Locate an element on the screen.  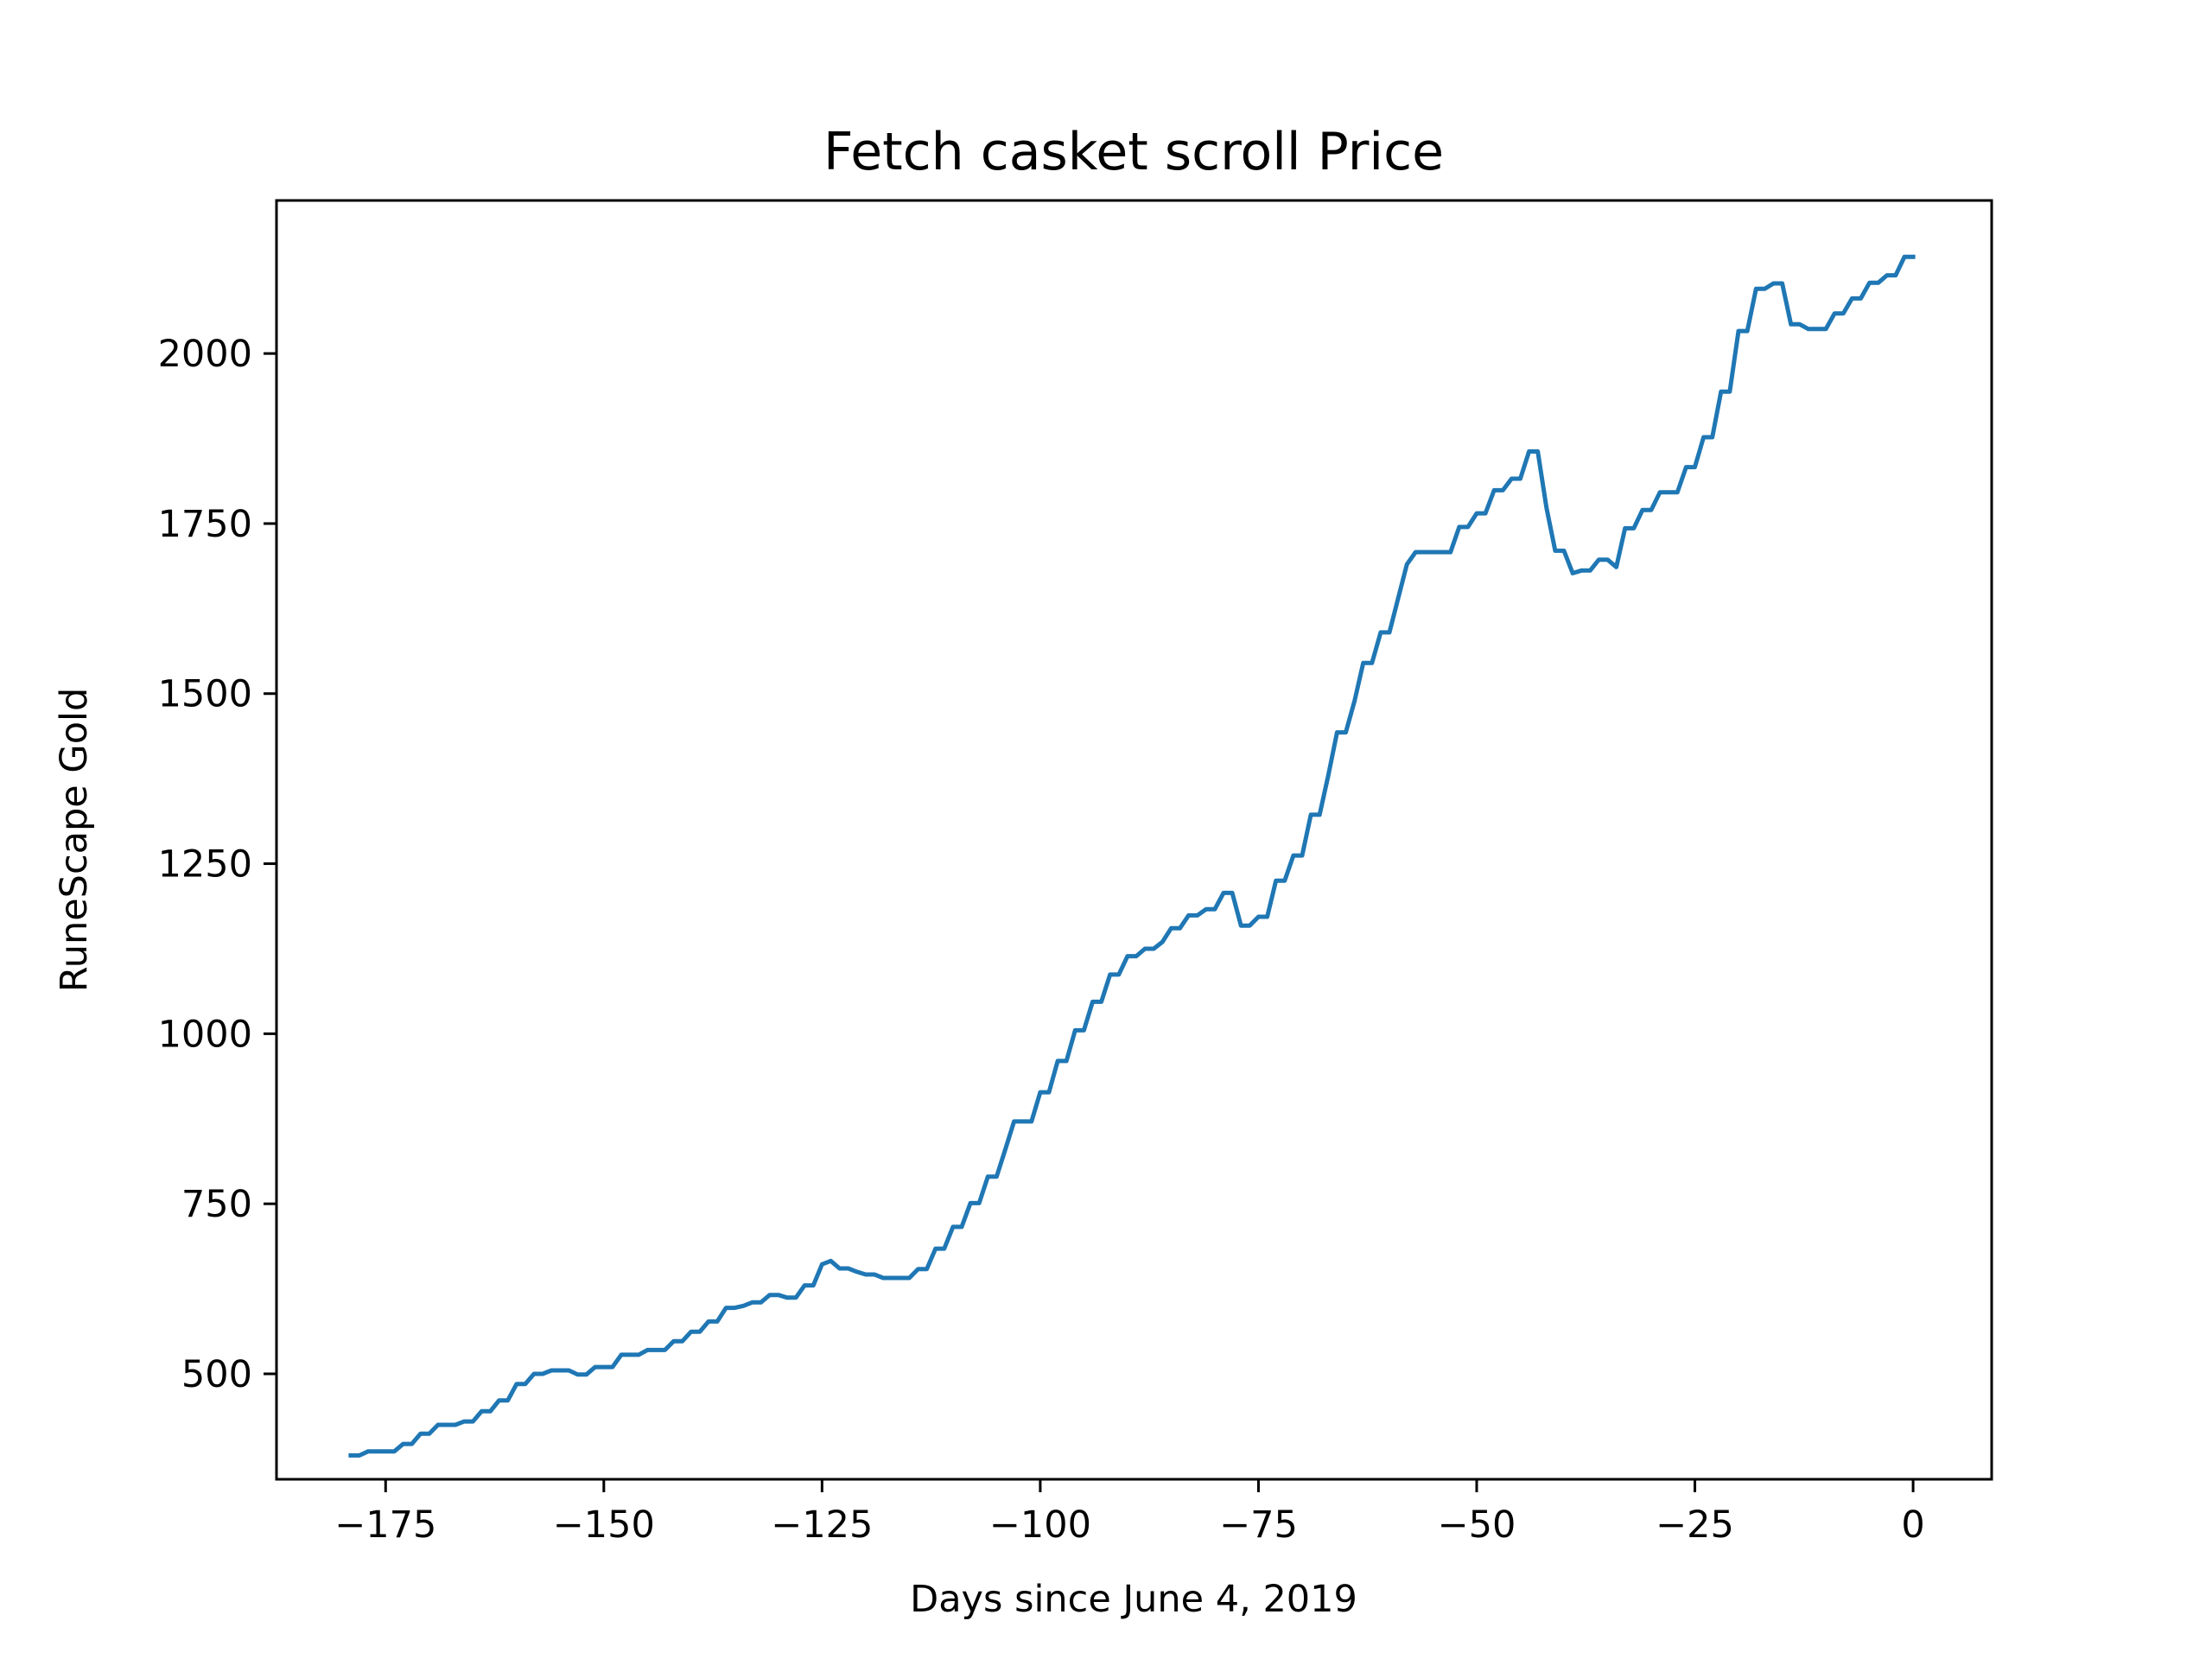
y-tick-label: 500 is located at coordinates (216, 1374).